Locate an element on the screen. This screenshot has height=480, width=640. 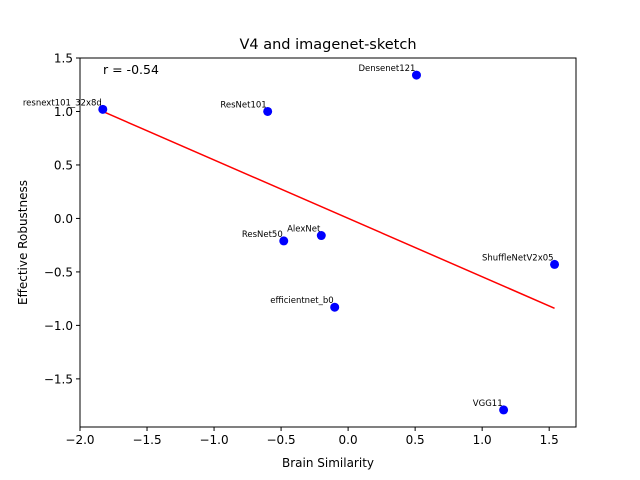
x-tick-label: 1.5 is located at coordinates (549, 440).